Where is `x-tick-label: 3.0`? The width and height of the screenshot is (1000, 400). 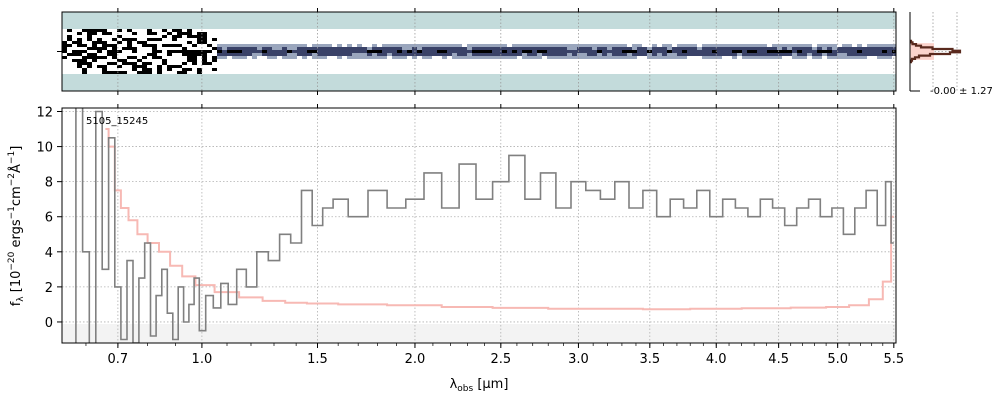 x-tick-label: 3.0 is located at coordinates (578, 359).